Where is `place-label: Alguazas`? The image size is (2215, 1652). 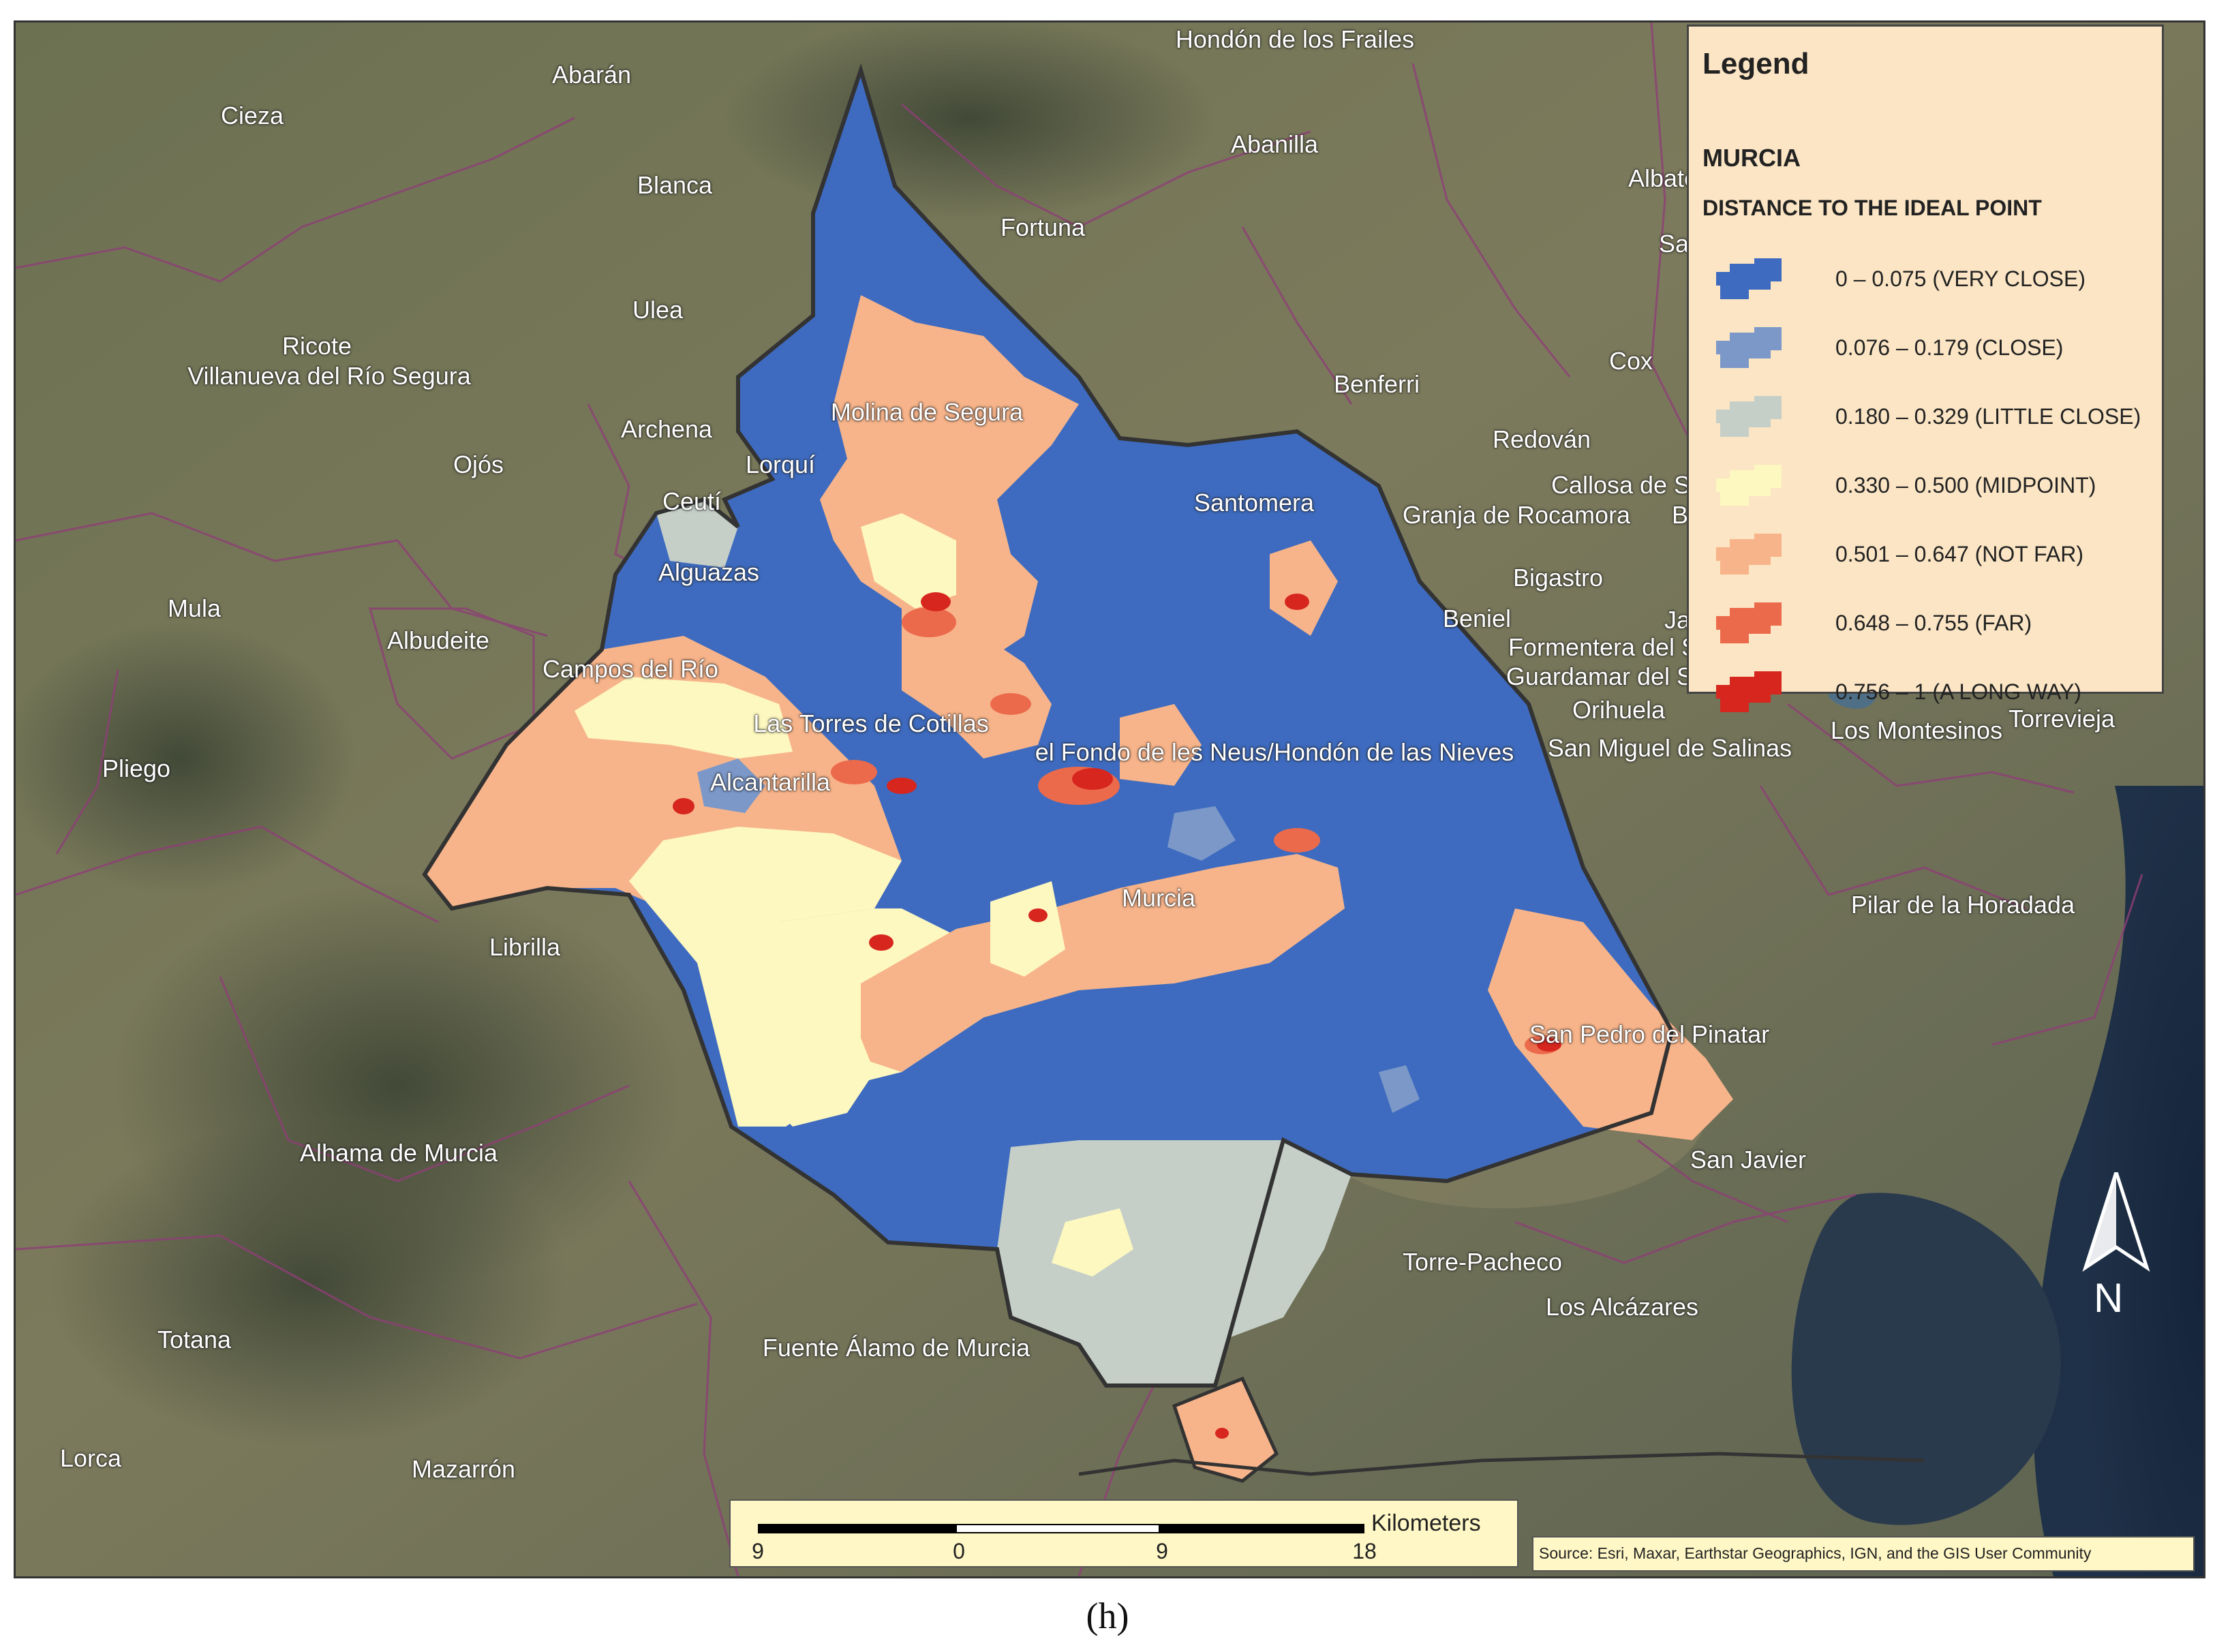
place-label: Alguazas is located at coordinates (709, 572).